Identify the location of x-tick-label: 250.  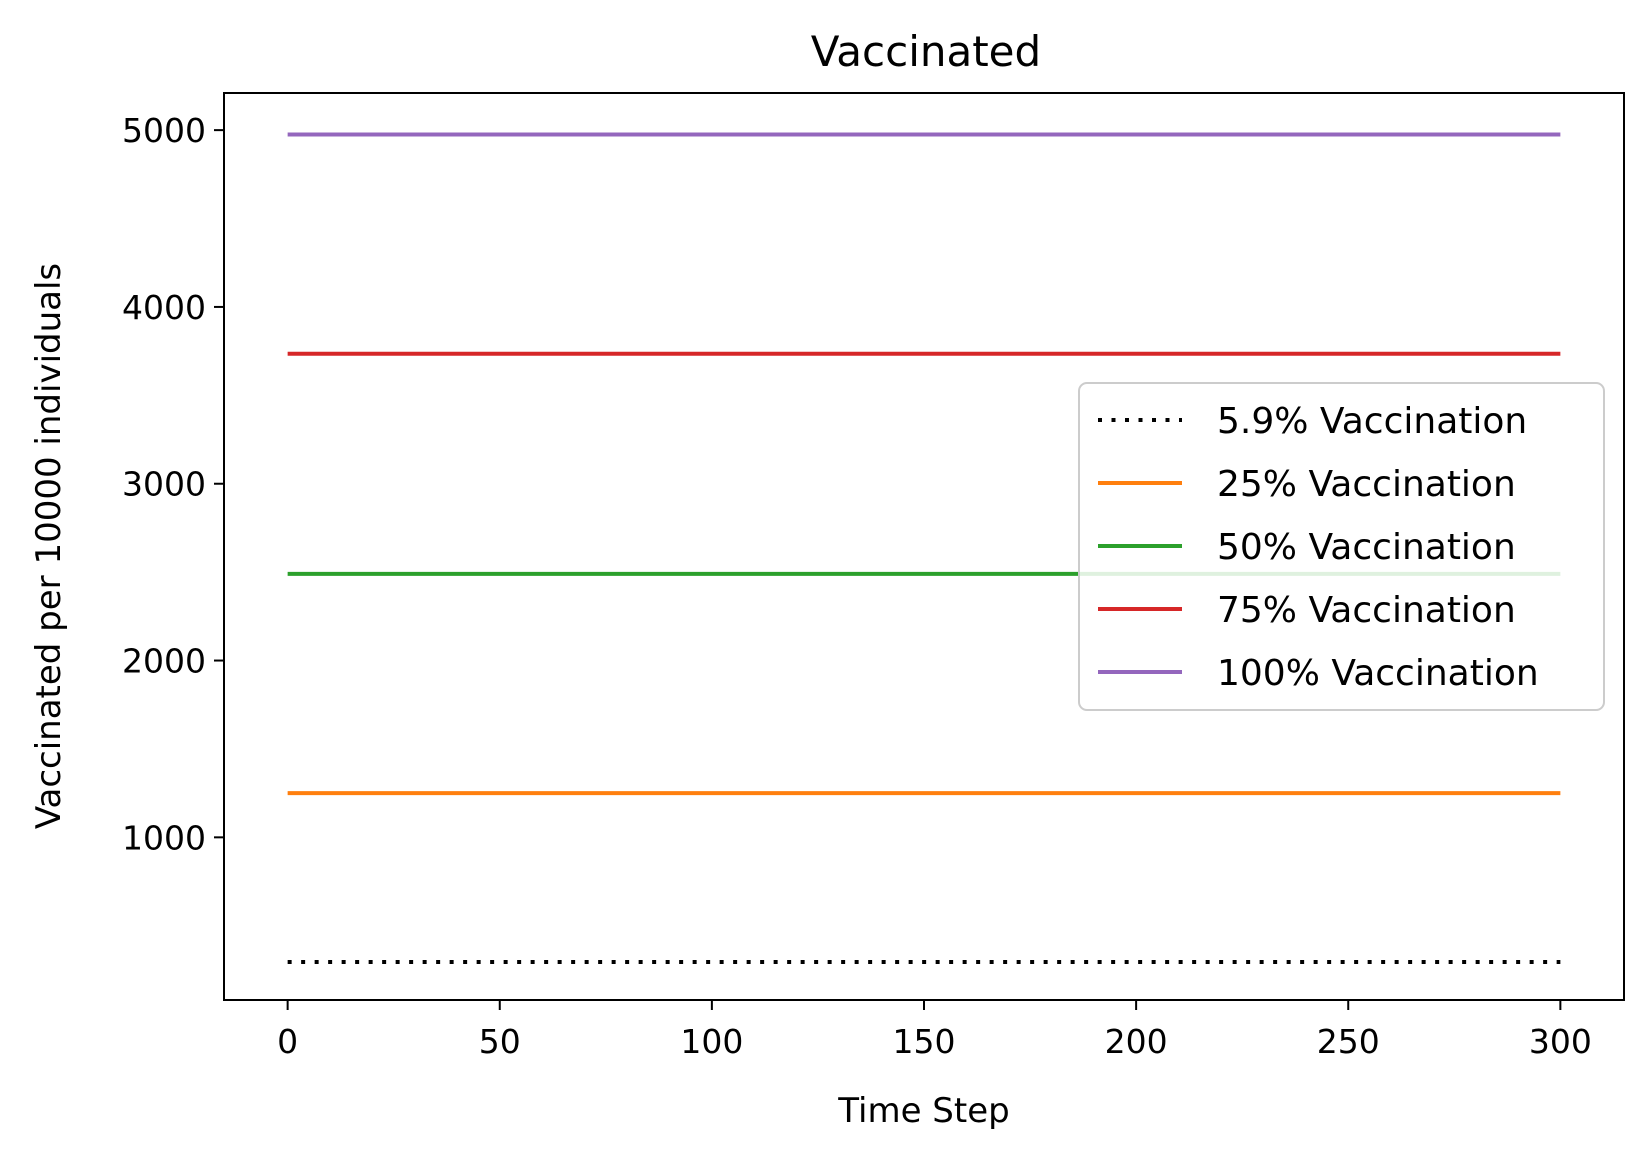
(1348, 1041).